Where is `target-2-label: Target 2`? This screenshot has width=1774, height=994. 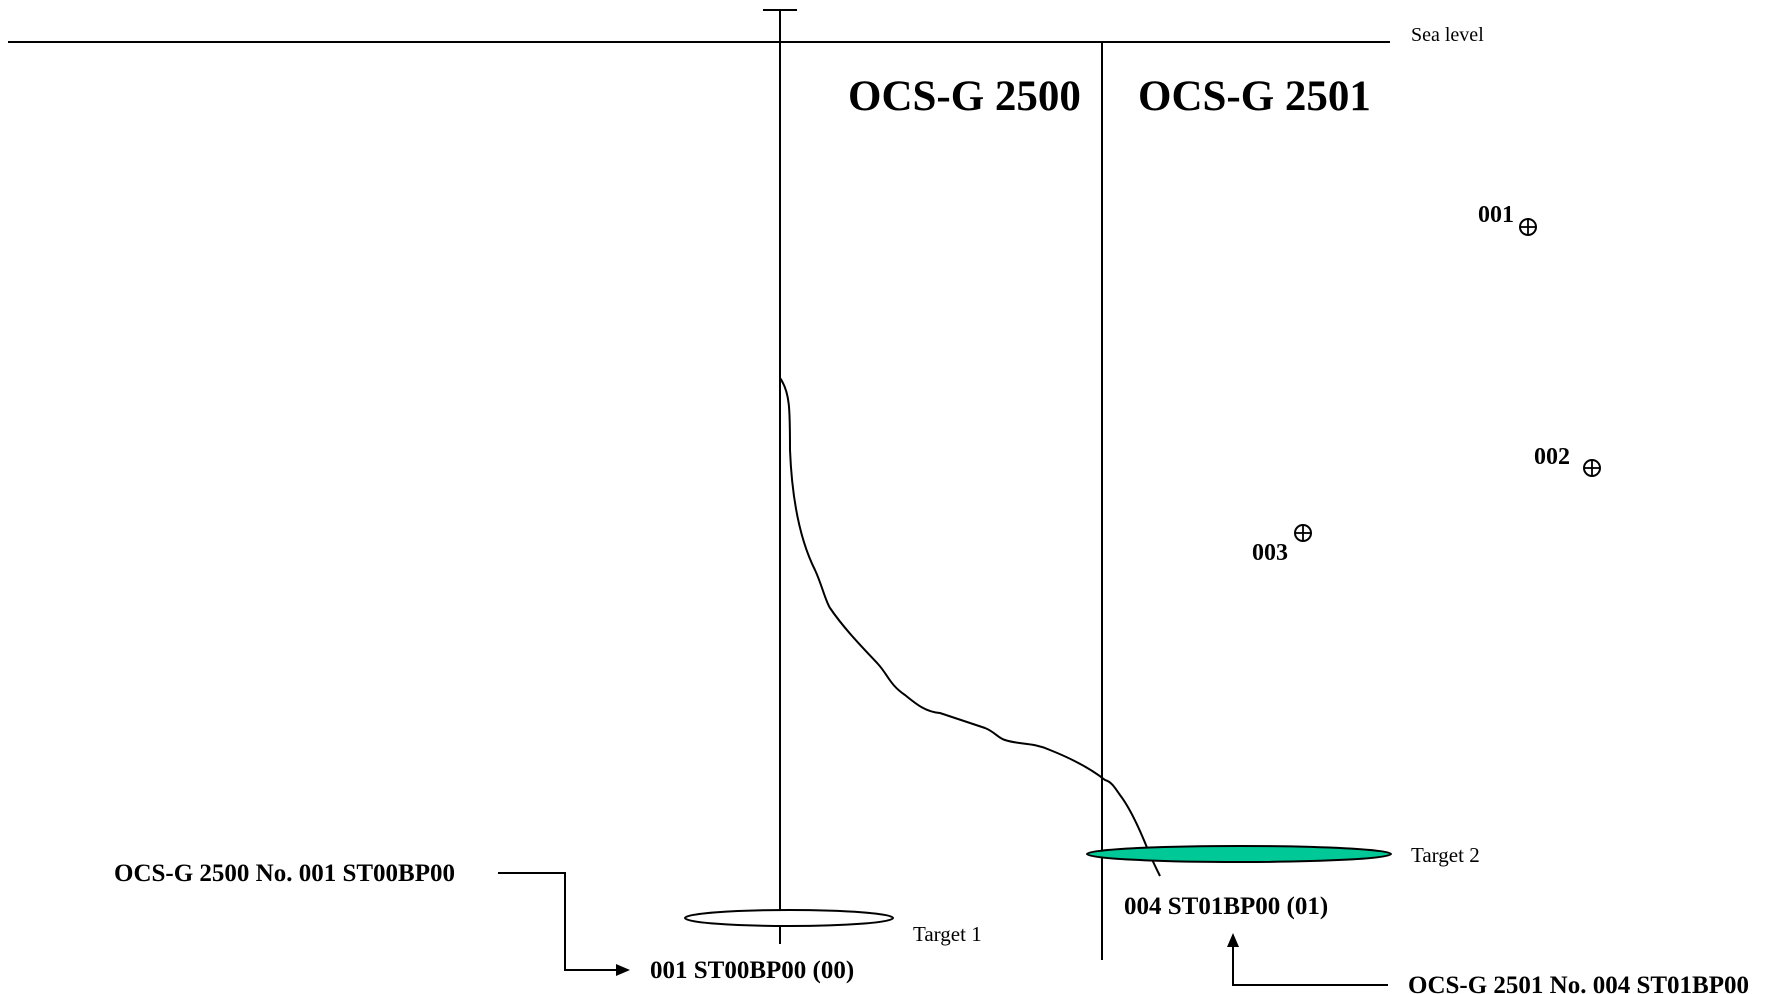
target-2-label: Target 2 is located at coordinates (1445, 855).